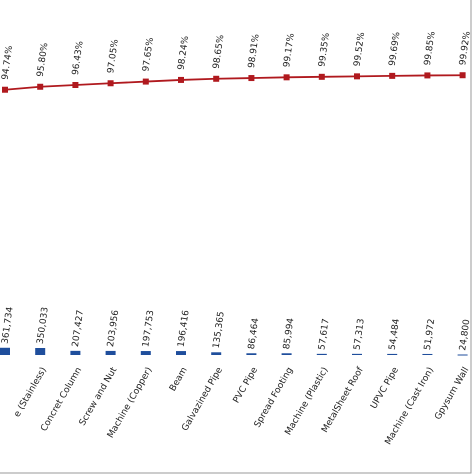  What do you see at coordinates (184, 328) in the screenshot?
I see `bar-value-label: 196,416` at bounding box center [184, 328].